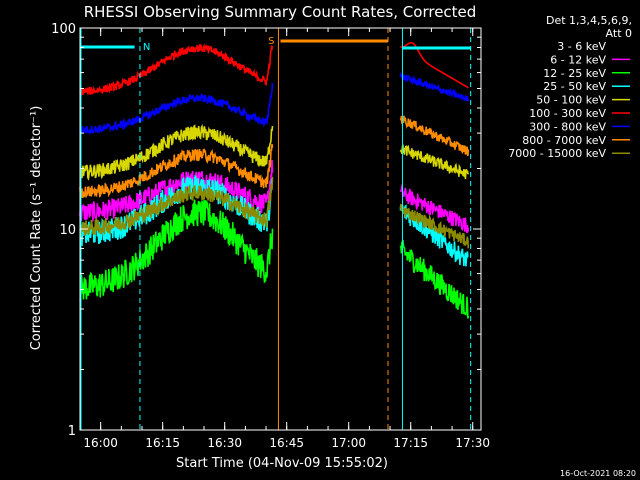 The width and height of the screenshot is (640, 480). Describe the element at coordinates (564, 140) in the screenshot. I see `legend-entry-label: 800 - 7000 keV` at that location.